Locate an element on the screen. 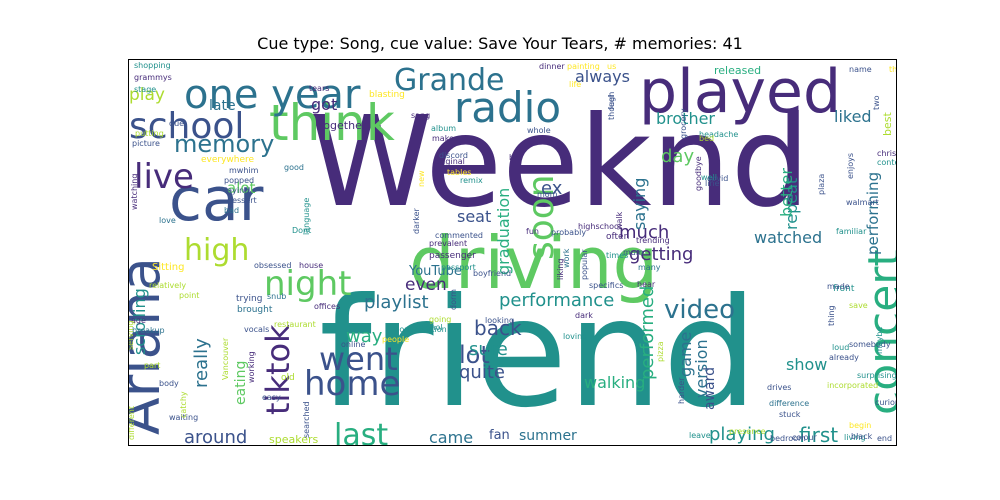  word-whole: whole is located at coordinates (539, 130).